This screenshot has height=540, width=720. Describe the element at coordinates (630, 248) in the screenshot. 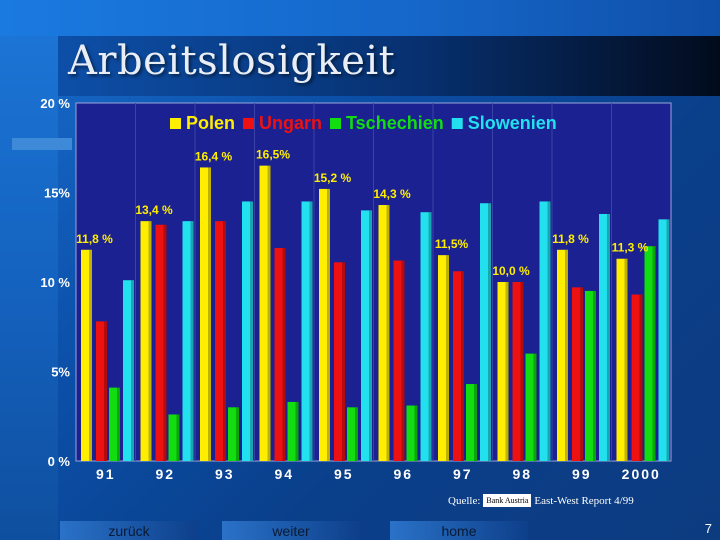

I see `data-label: 11,3 %` at that location.